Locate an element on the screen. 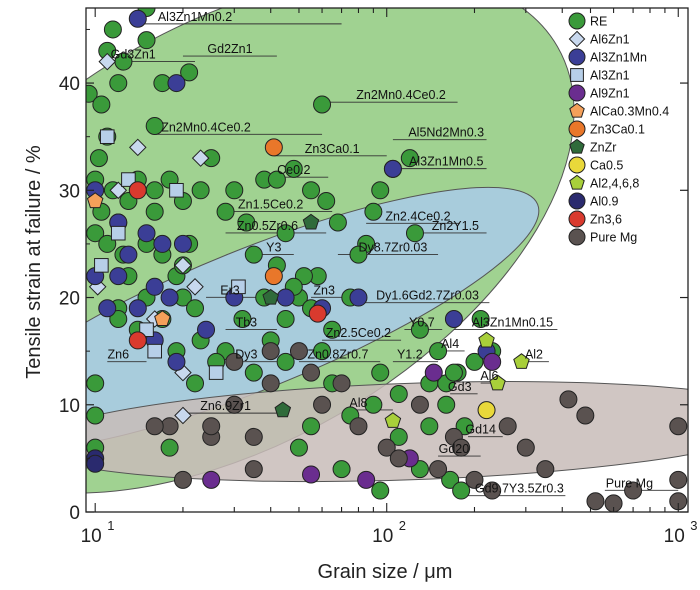 Image resolution: width=700 pixels, height=590 pixels. point-al6zn1 is located at coordinates (183, 265).